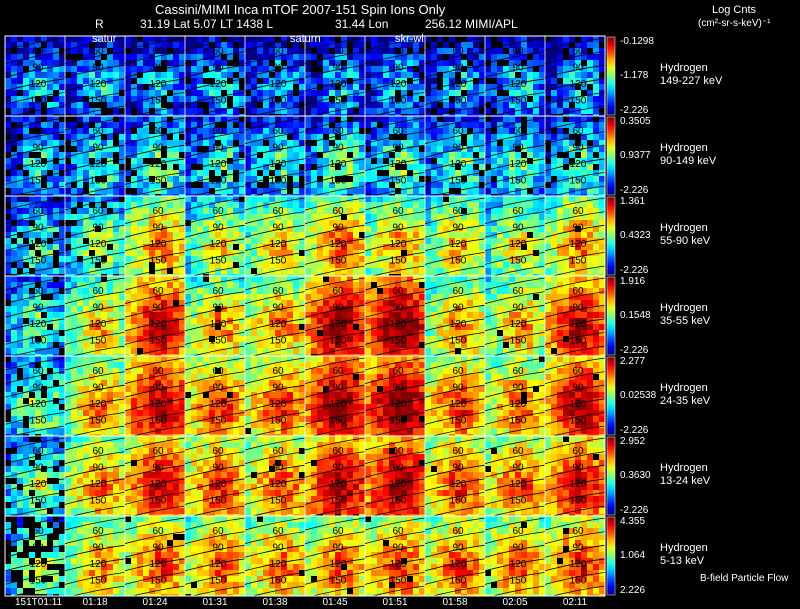 This screenshot has width=800, height=609. Describe the element at coordinates (158, 101) in the screenshot. I see `contour-label: 150` at that location.